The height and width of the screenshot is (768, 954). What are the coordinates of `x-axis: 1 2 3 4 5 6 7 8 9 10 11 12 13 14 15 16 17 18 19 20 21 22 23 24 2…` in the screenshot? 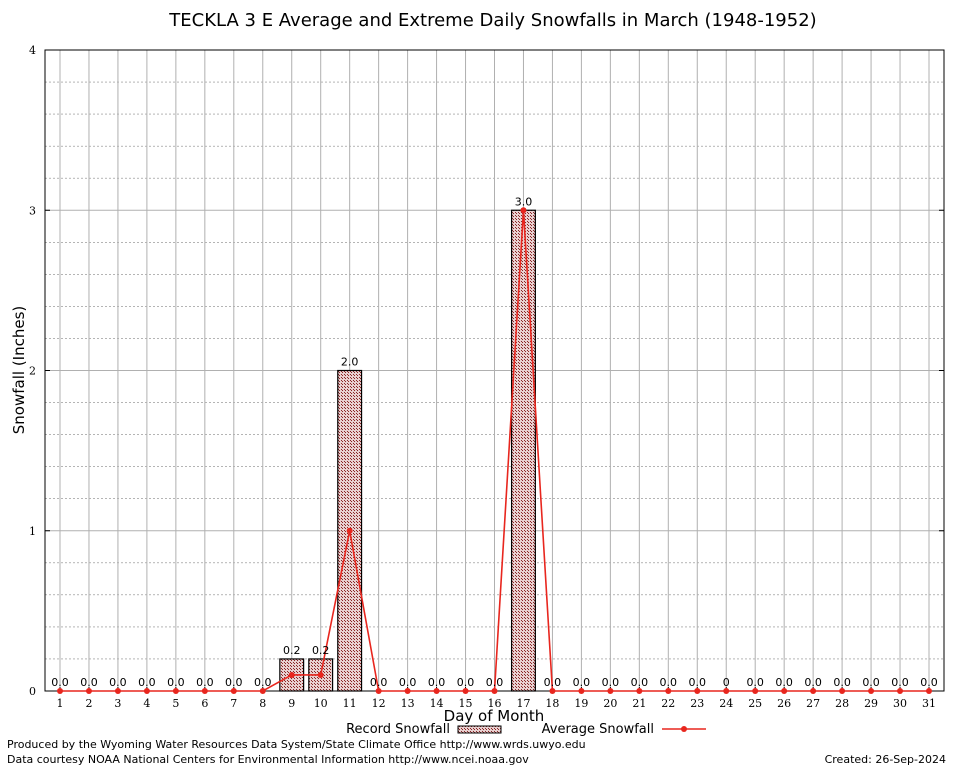 It's located at (496, 698).